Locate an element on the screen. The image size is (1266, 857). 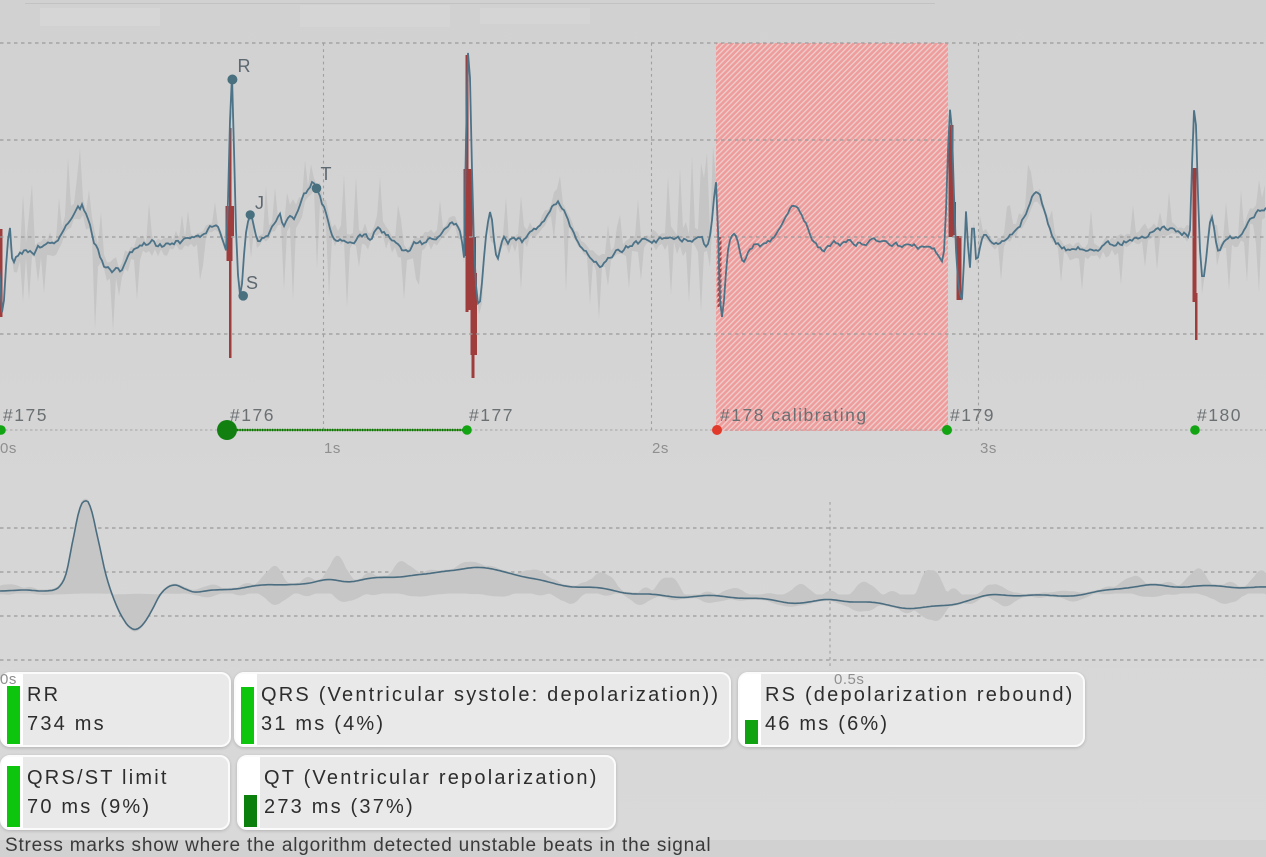
svg-text: #176 is located at coordinates (252, 415).